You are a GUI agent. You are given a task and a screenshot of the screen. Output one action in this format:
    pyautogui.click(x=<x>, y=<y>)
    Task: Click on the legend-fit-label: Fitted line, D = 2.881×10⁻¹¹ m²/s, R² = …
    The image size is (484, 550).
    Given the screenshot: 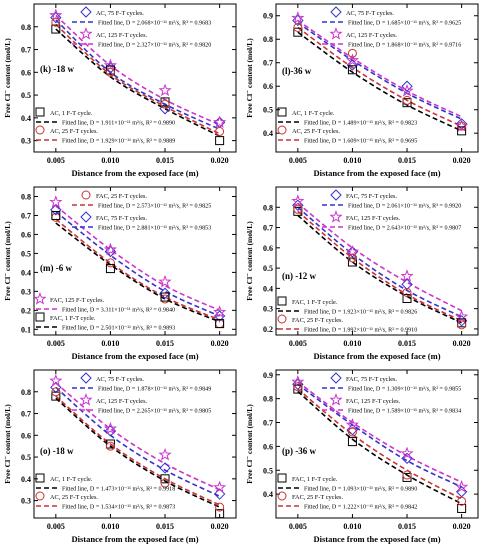 What is the action you would take?
    pyautogui.click(x=154, y=228)
    